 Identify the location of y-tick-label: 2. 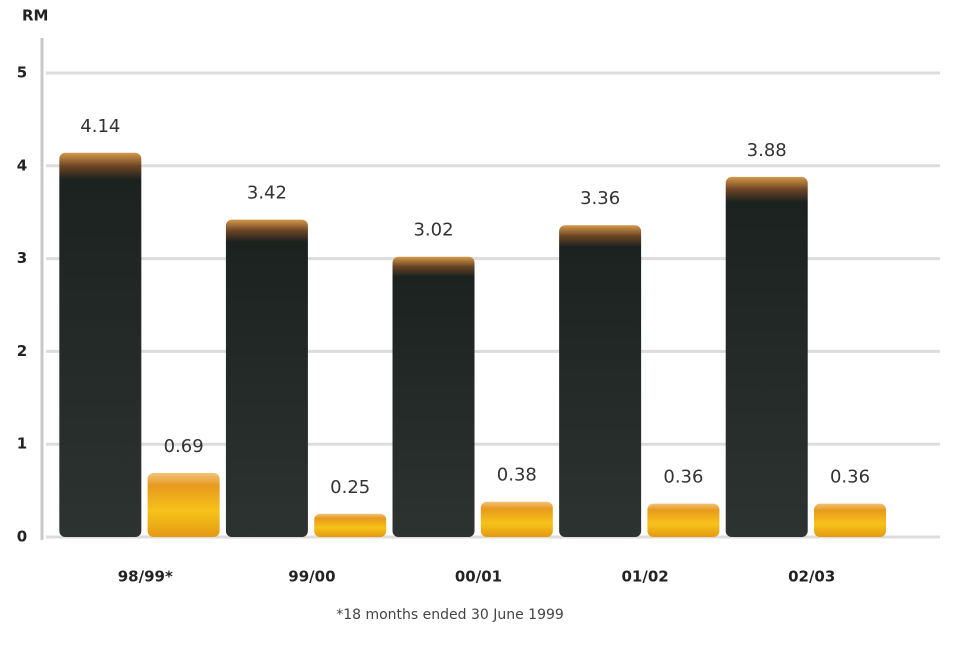
(22, 351).